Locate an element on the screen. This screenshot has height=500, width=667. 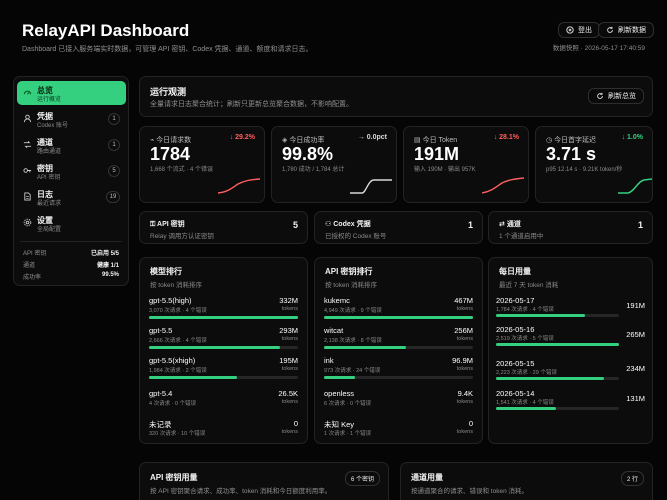
logout-button: 登出 is located at coordinates (579, 30).